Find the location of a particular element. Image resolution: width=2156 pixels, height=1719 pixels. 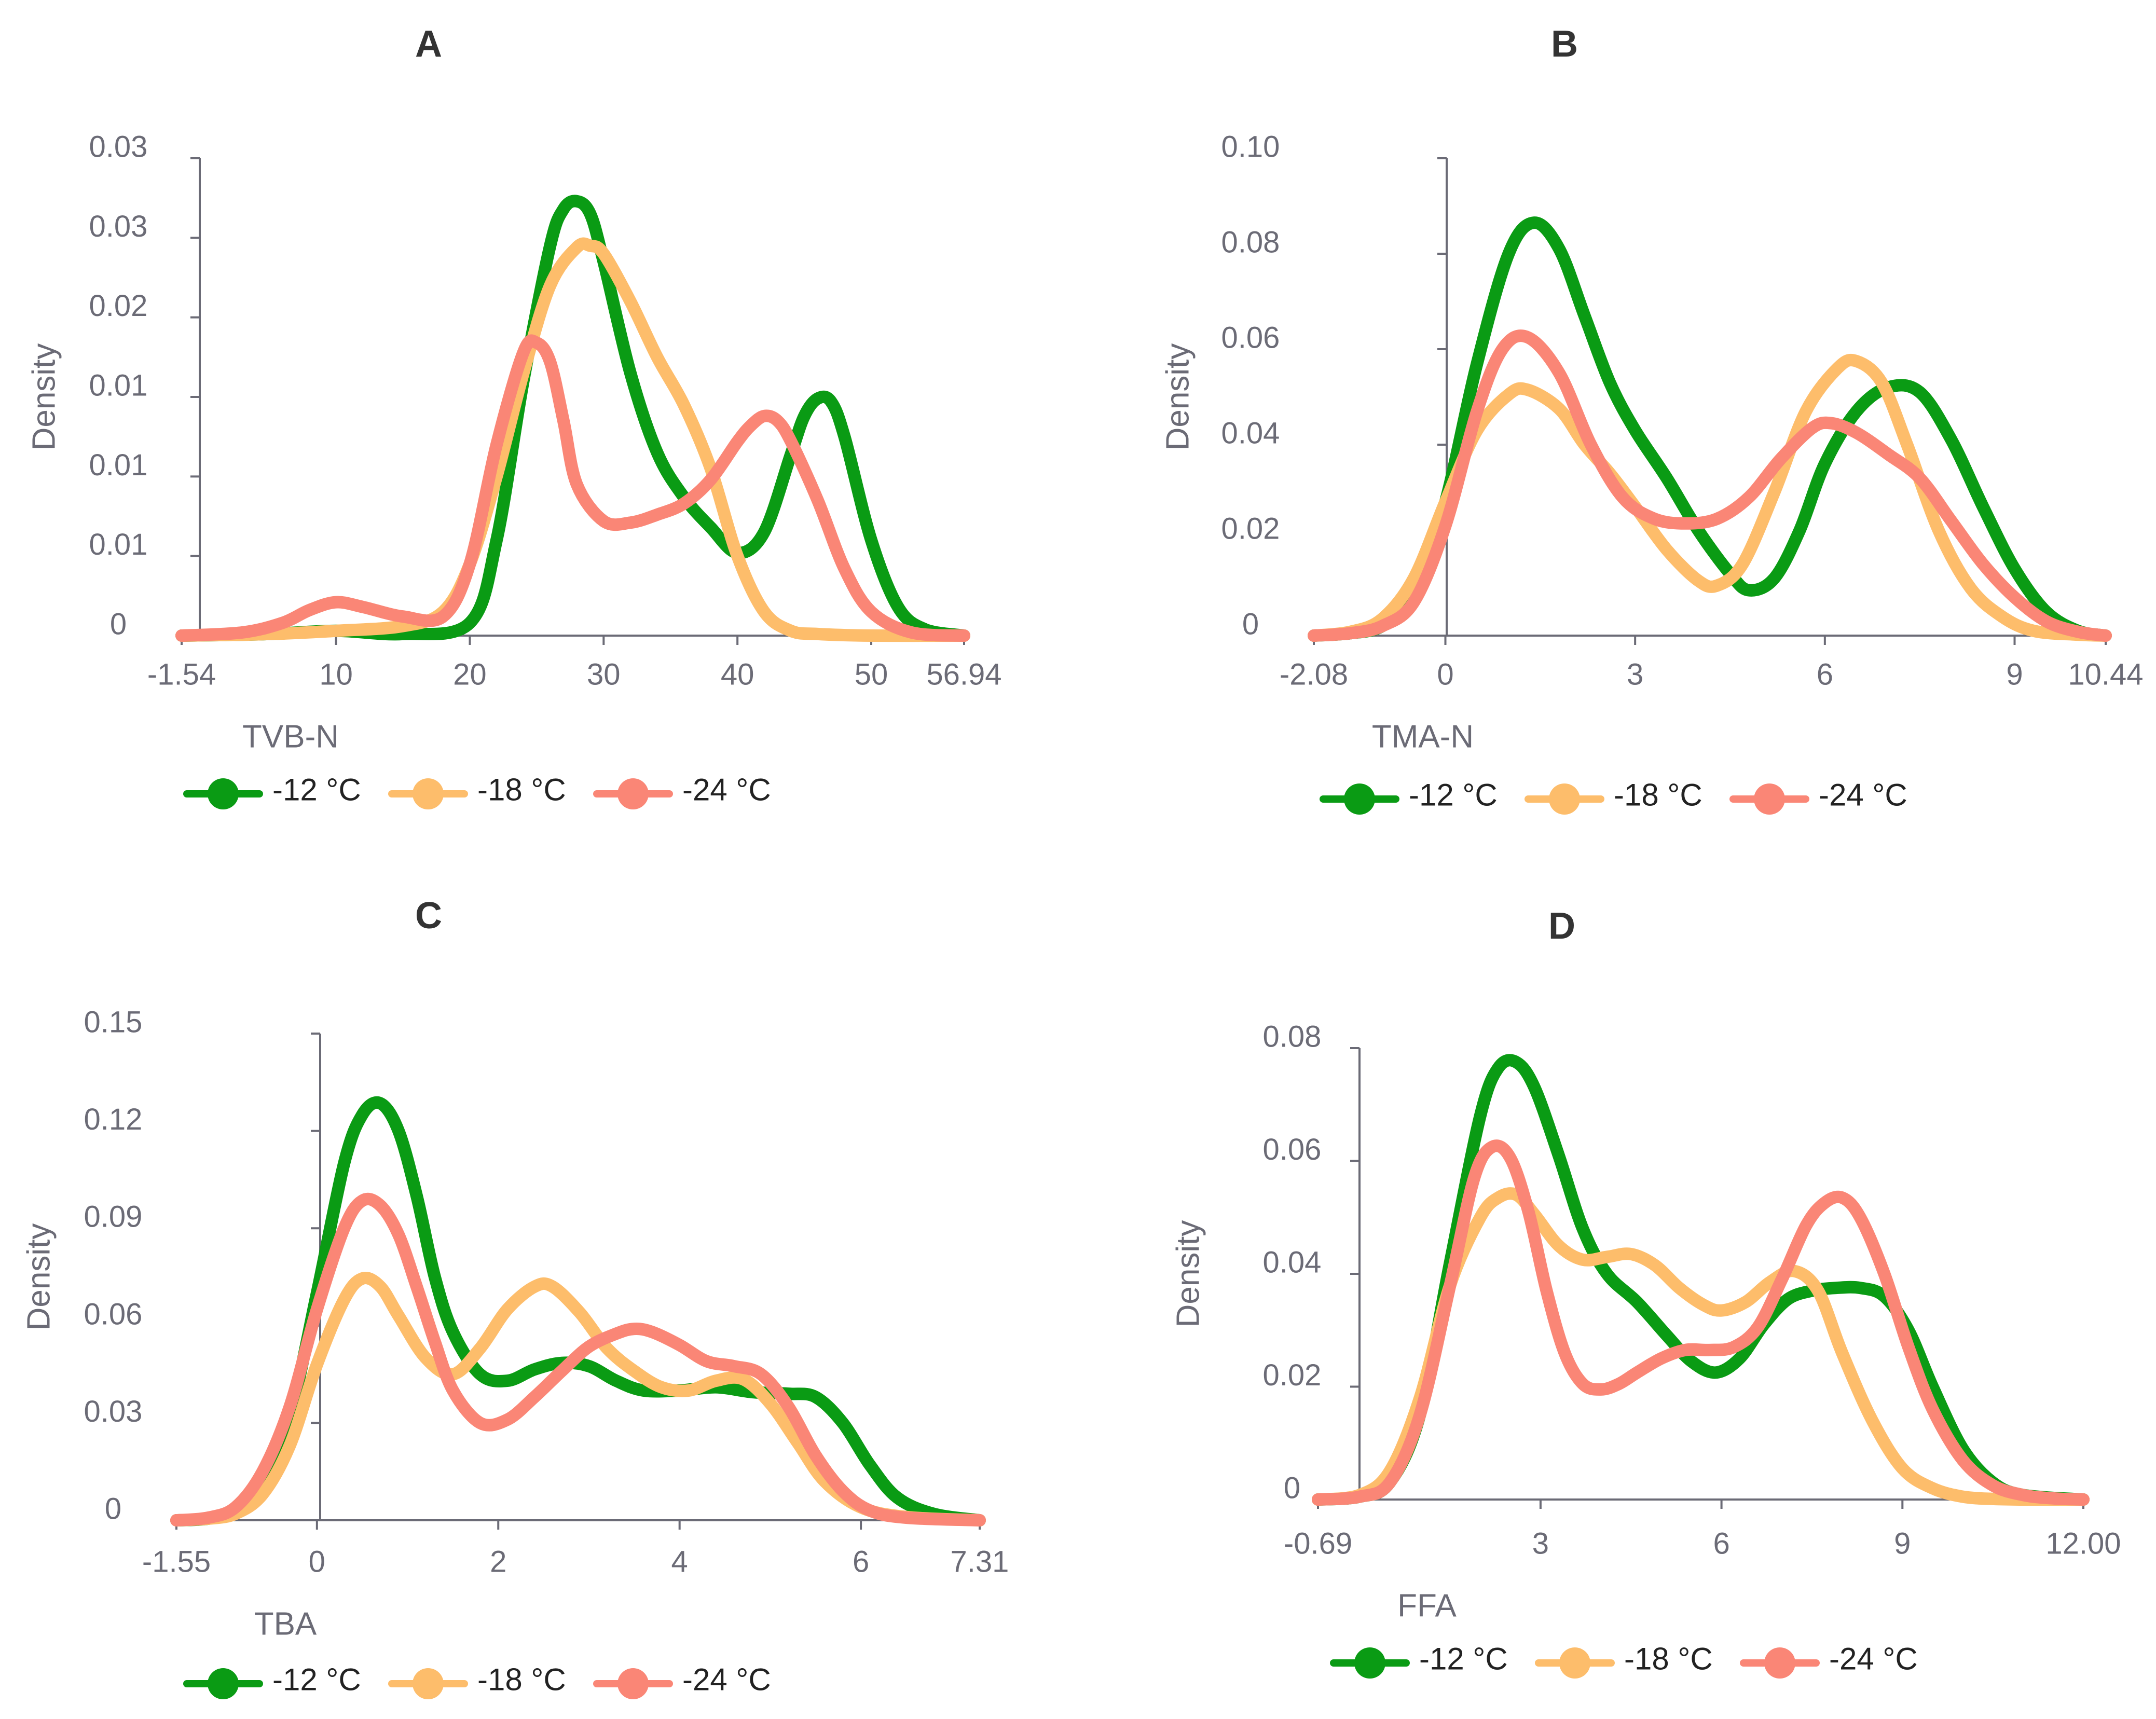

x-tick-label: 50 is located at coordinates (871, 675).